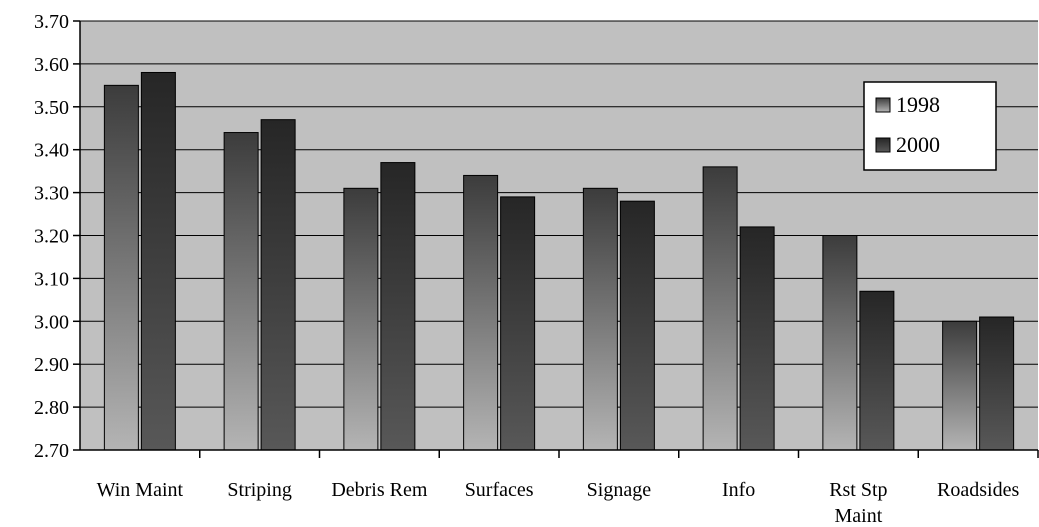 The height and width of the screenshot is (527, 1039). I want to click on legend-label-1998: 1998, so click(918, 104).